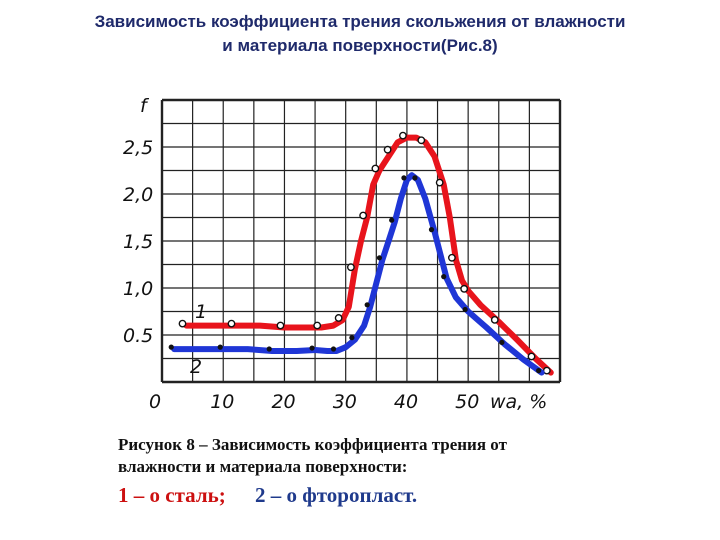 This screenshot has height=540, width=720. What do you see at coordinates (172, 495) in the screenshot?
I see `legend-item-steel: 1 – о сталь;` at bounding box center [172, 495].